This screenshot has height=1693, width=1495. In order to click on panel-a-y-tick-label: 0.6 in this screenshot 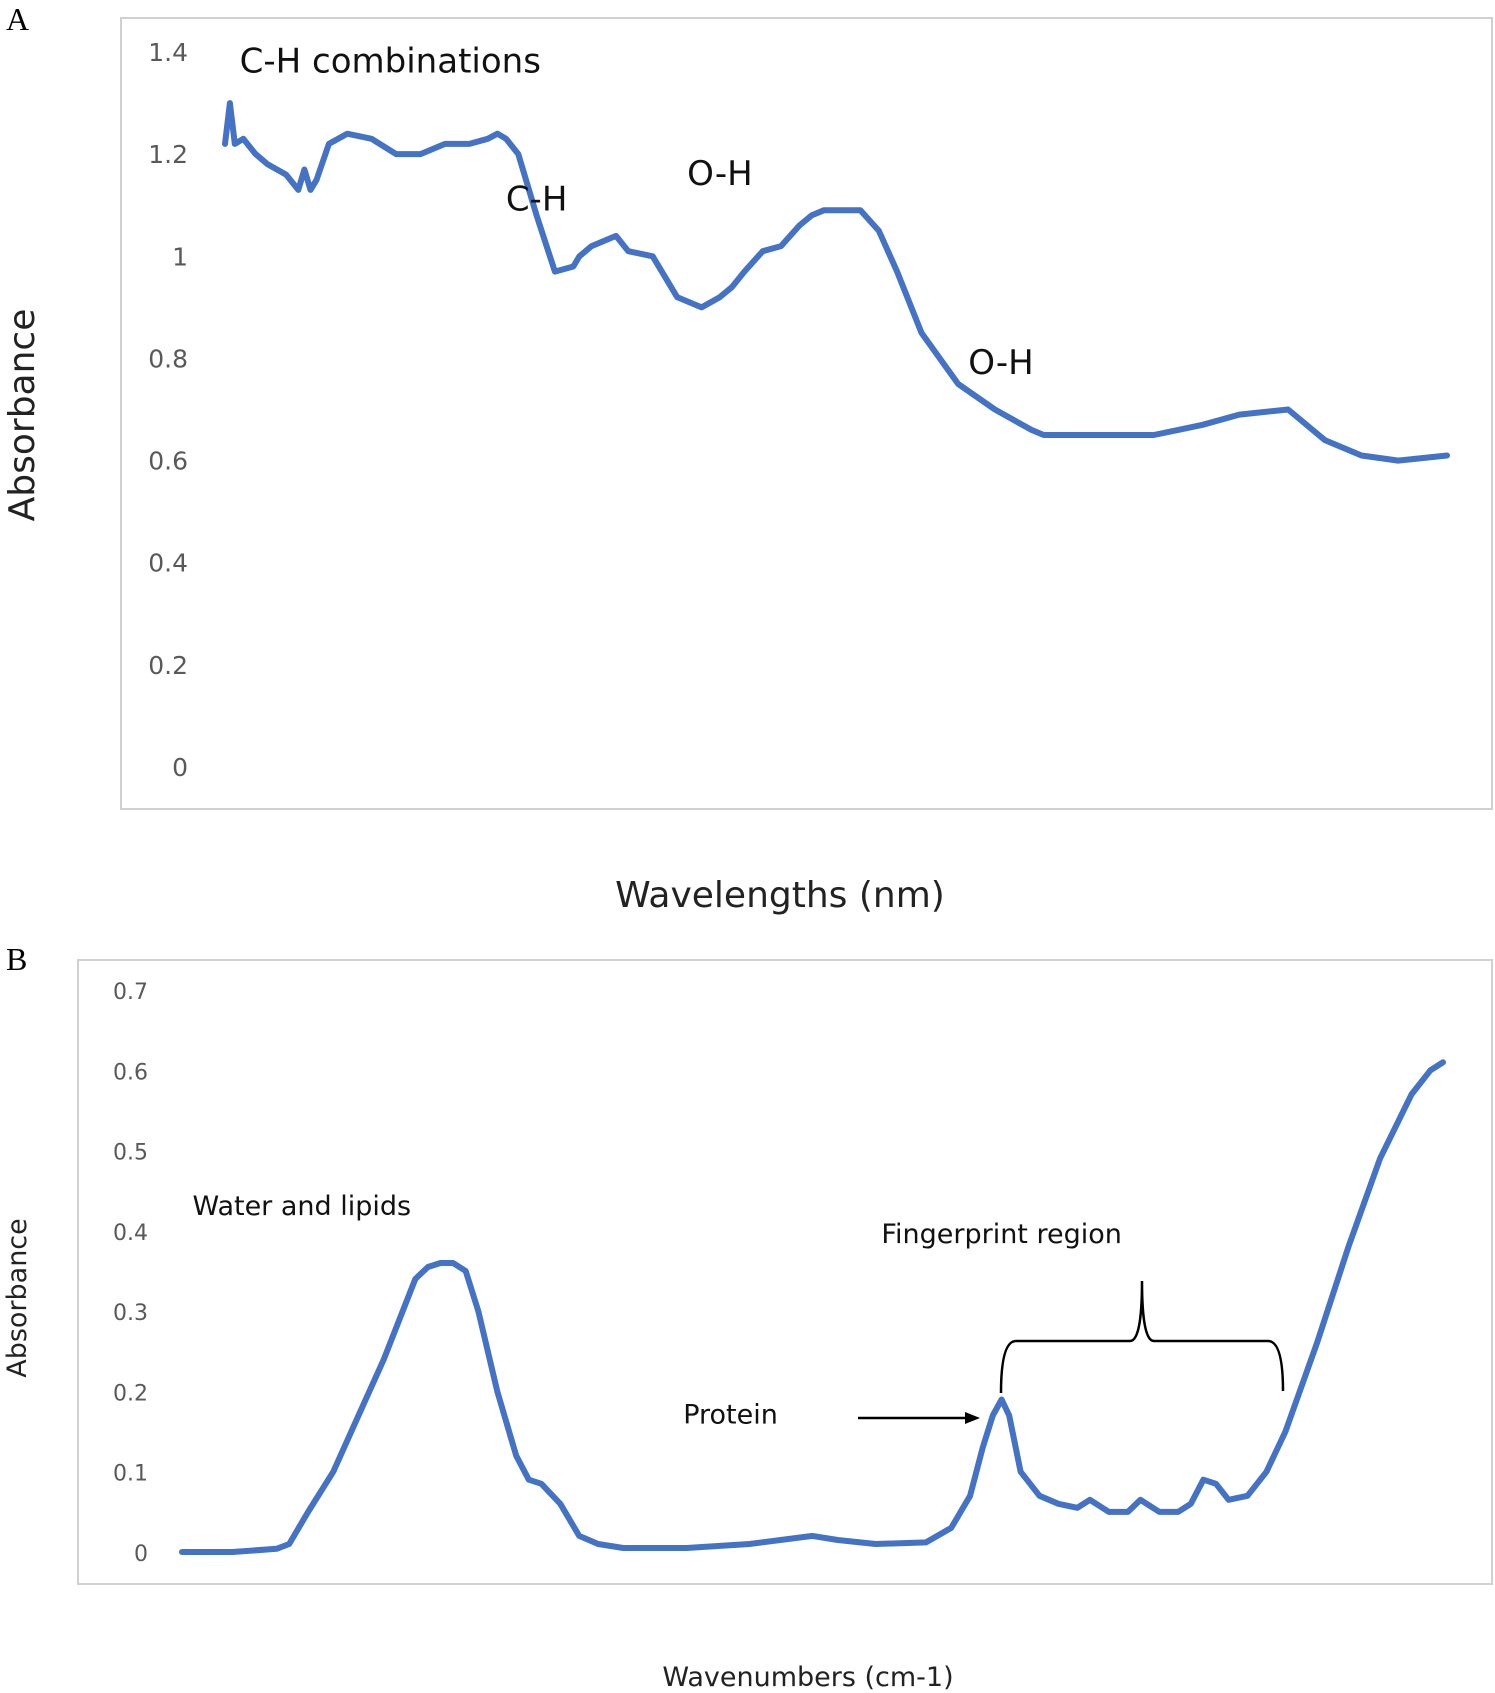, I will do `click(168, 461)`.